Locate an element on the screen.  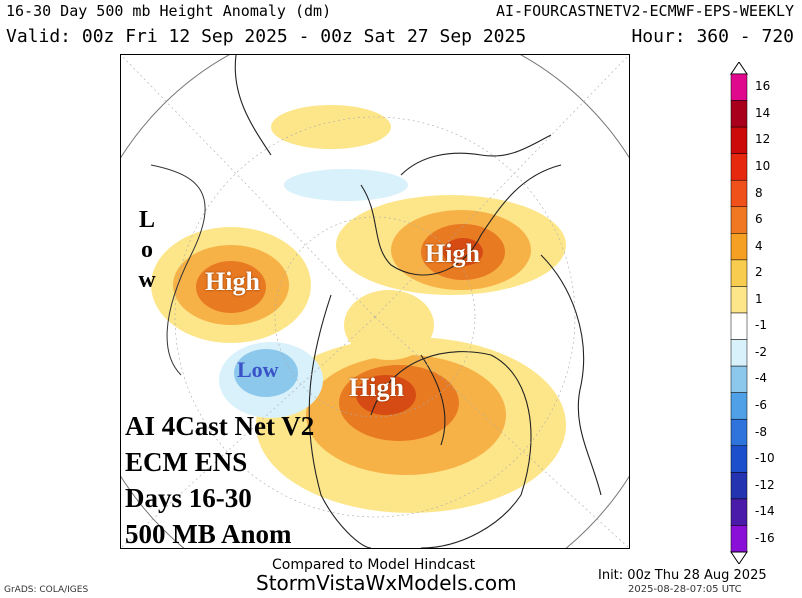
scale-tick-label: 1 is located at coordinates (759, 298).